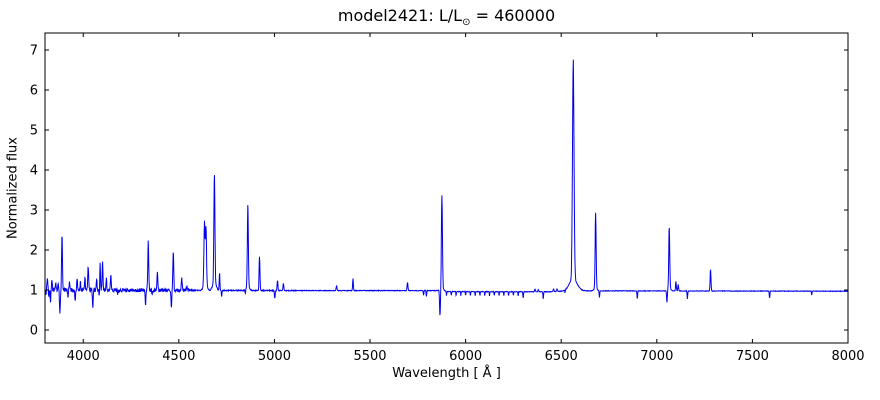  Describe the element at coordinates (656, 356) in the screenshot. I see `x-tick-label: 7000` at that location.